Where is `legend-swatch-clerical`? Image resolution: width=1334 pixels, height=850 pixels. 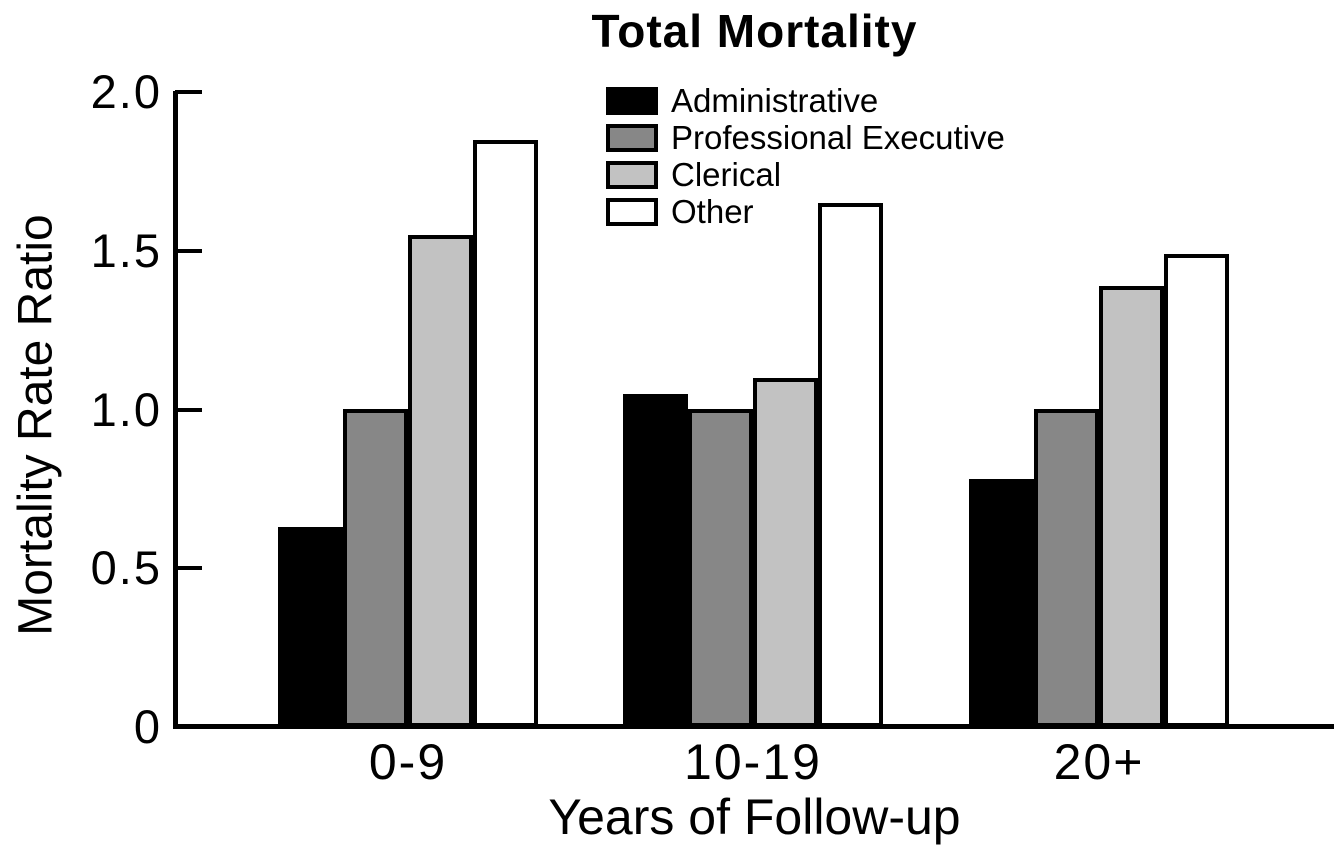 legend-swatch-clerical is located at coordinates (632, 174).